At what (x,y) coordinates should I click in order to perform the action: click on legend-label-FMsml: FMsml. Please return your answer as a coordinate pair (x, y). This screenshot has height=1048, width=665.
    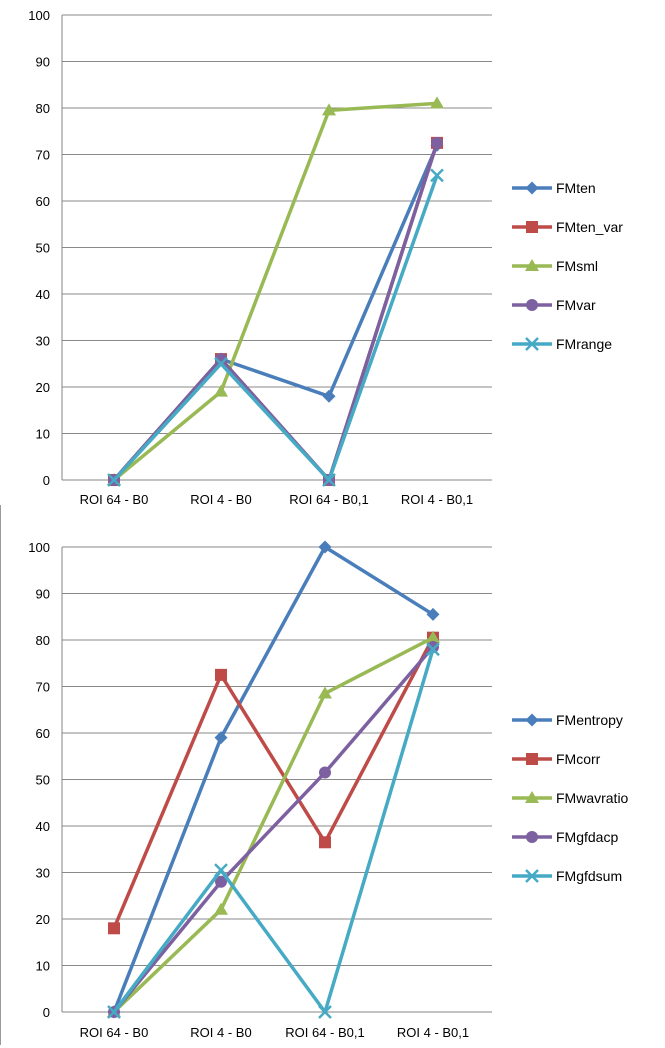
    Looking at the image, I should click on (577, 266).